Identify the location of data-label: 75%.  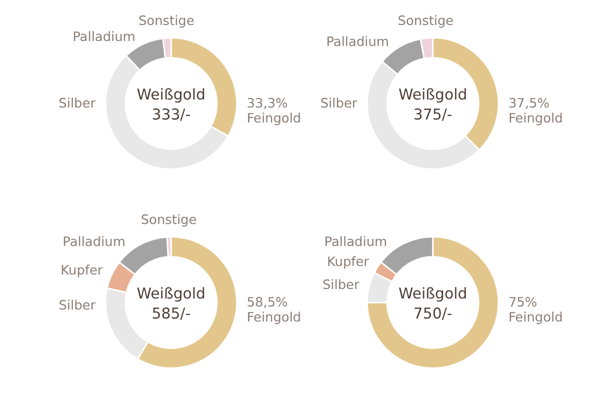
(523, 302).